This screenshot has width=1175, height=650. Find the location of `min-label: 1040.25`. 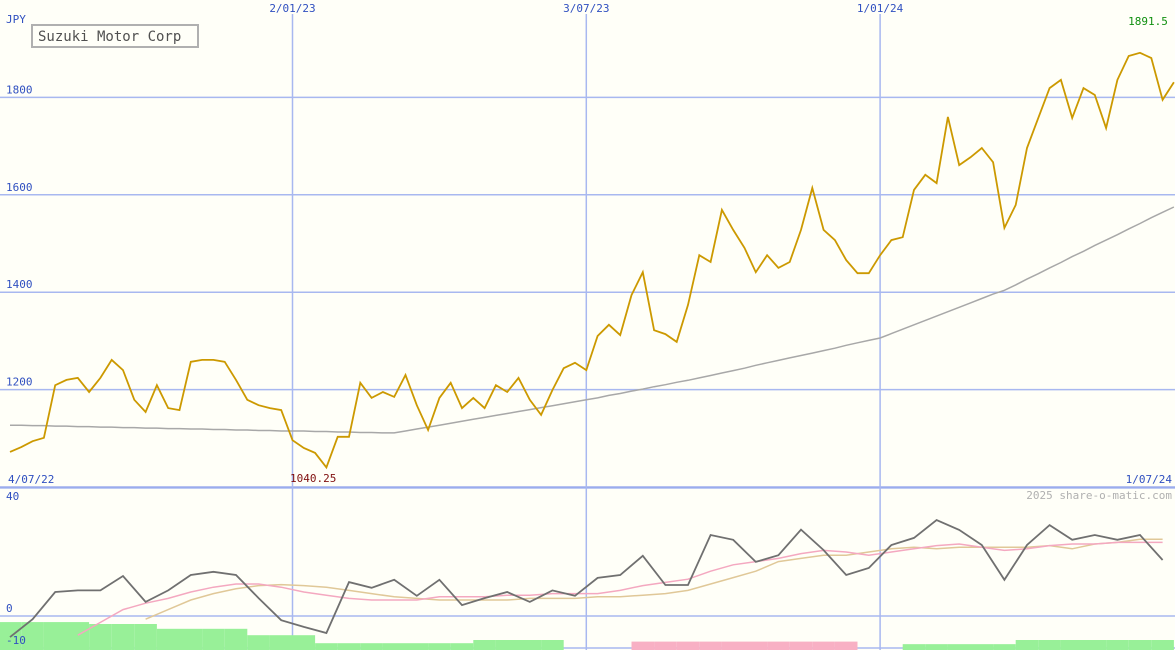

min-label: 1040.25 is located at coordinates (313, 478).